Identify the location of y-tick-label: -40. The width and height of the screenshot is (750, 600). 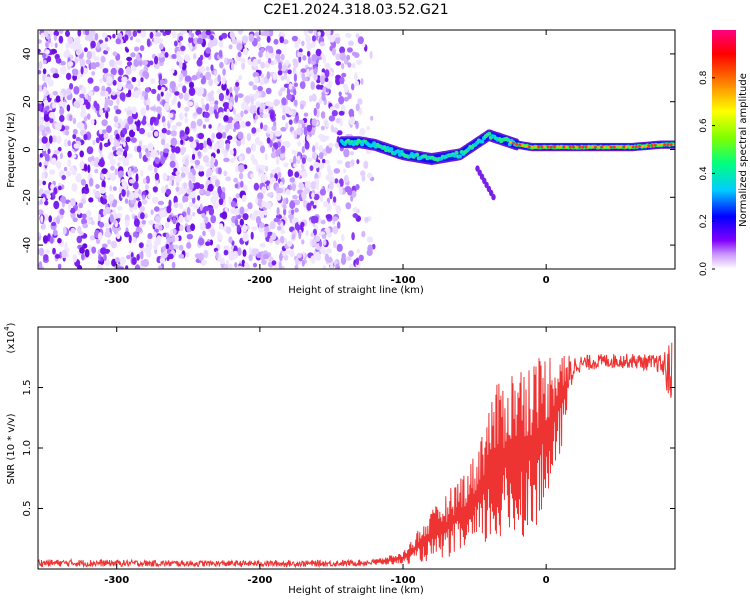
(27, 245).